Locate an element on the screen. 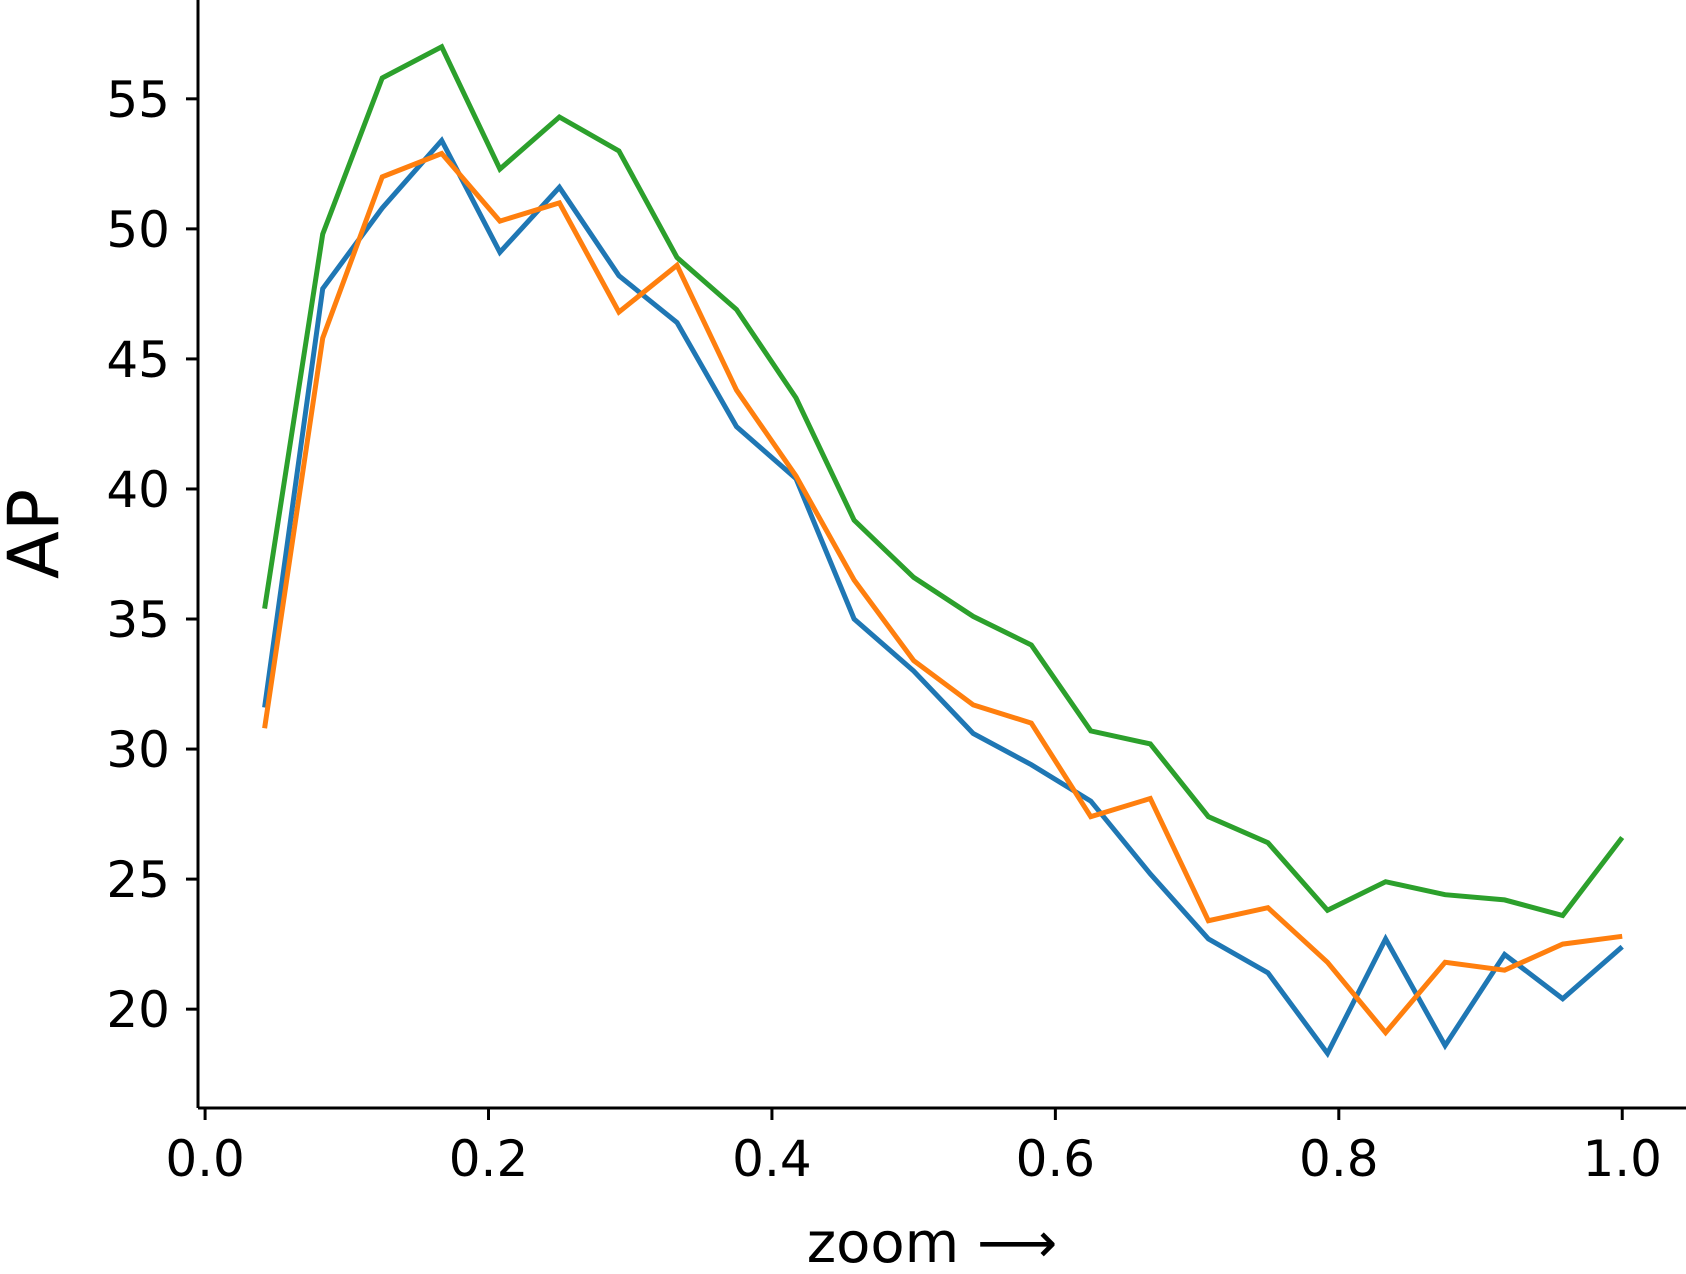 The height and width of the screenshot is (1274, 1686). y-tick-label: 25 is located at coordinates (138, 880).